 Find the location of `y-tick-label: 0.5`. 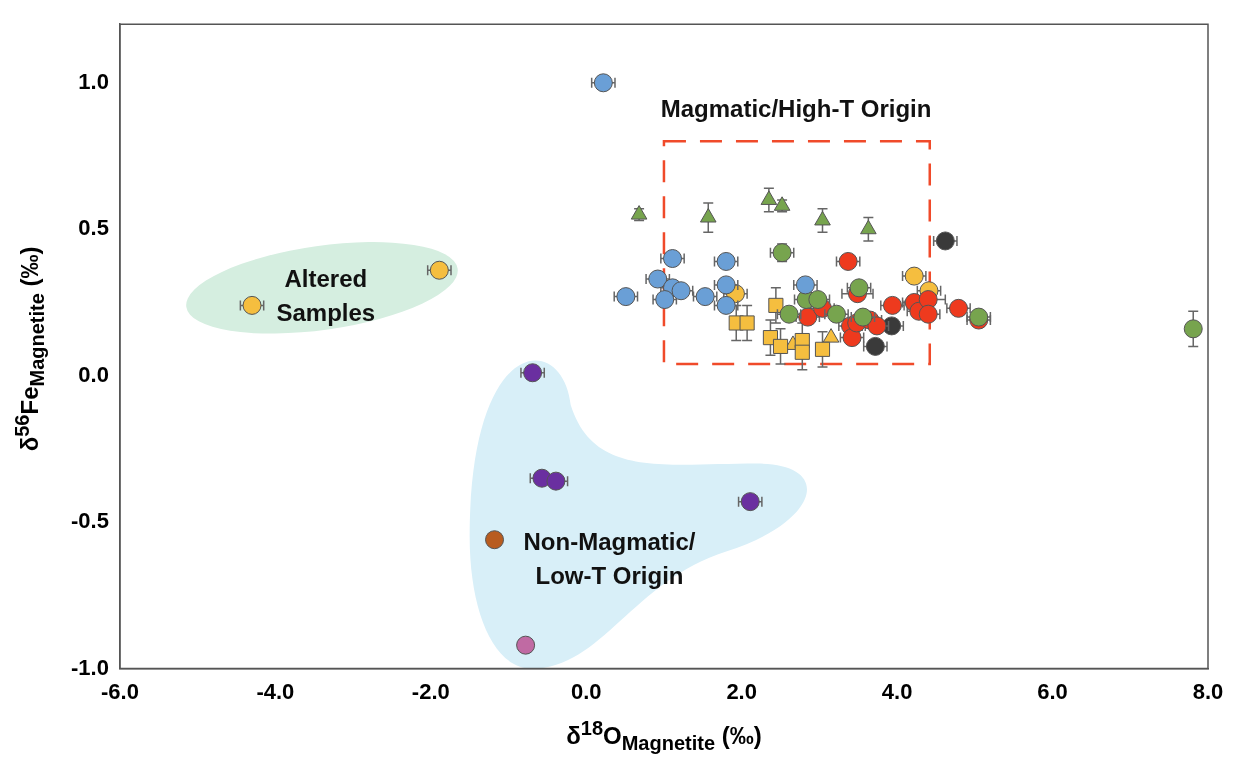

y-tick-label: 0.5 is located at coordinates (93, 228).